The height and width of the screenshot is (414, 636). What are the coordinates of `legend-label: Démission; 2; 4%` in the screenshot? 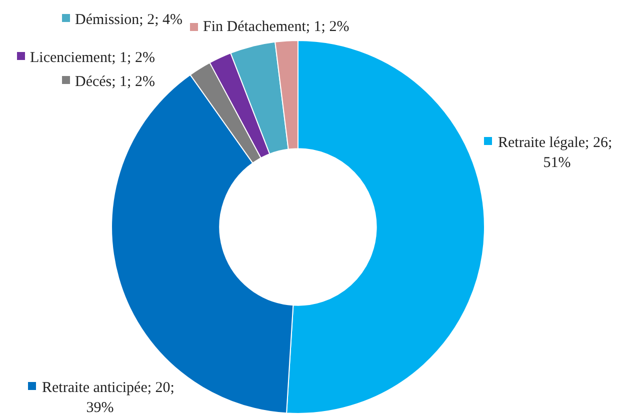 It's located at (128, 20).